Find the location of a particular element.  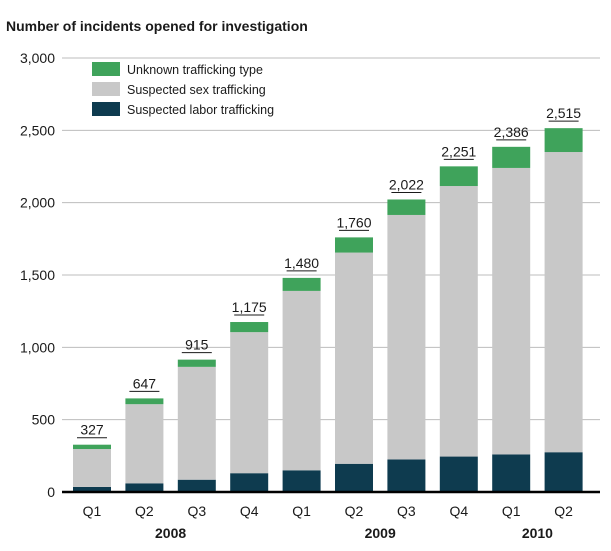

total-label: 647 is located at coordinates (145, 383).